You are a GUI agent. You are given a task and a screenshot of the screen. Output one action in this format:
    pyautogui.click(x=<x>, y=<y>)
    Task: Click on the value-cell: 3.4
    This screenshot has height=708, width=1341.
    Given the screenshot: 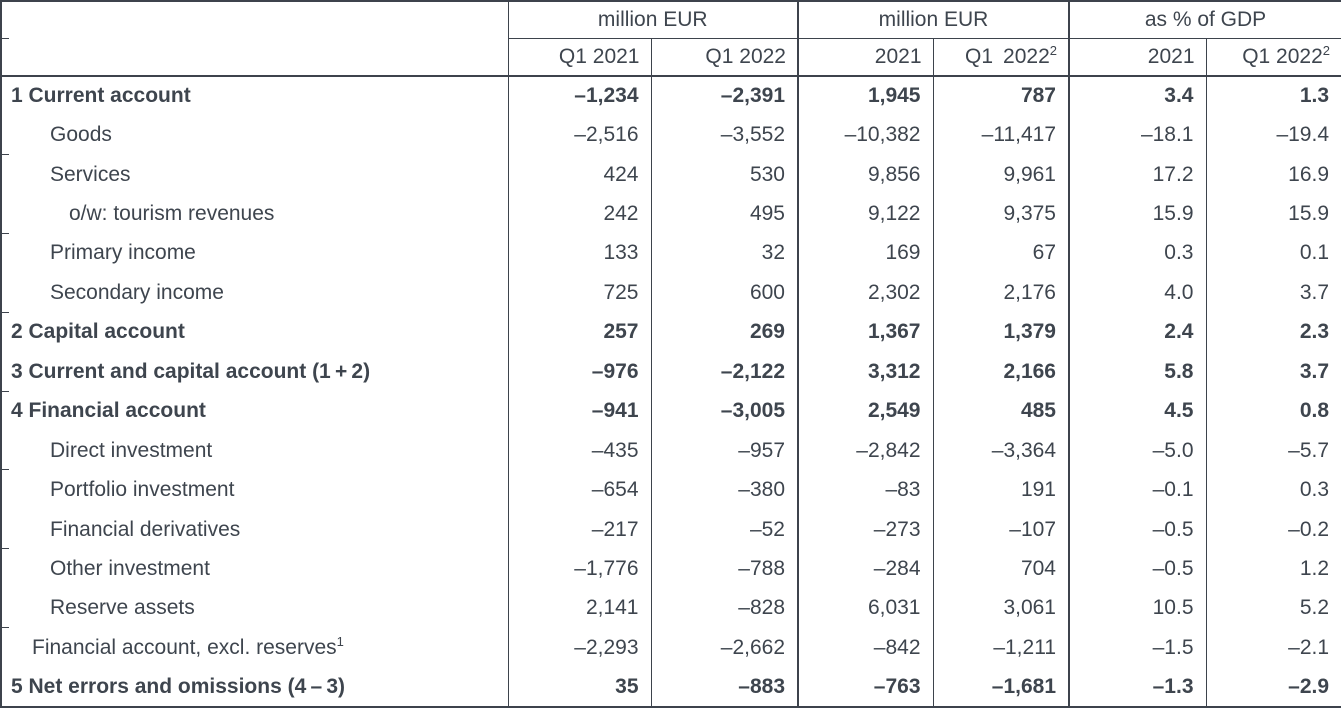 What is the action you would take?
    pyautogui.click(x=1137, y=96)
    